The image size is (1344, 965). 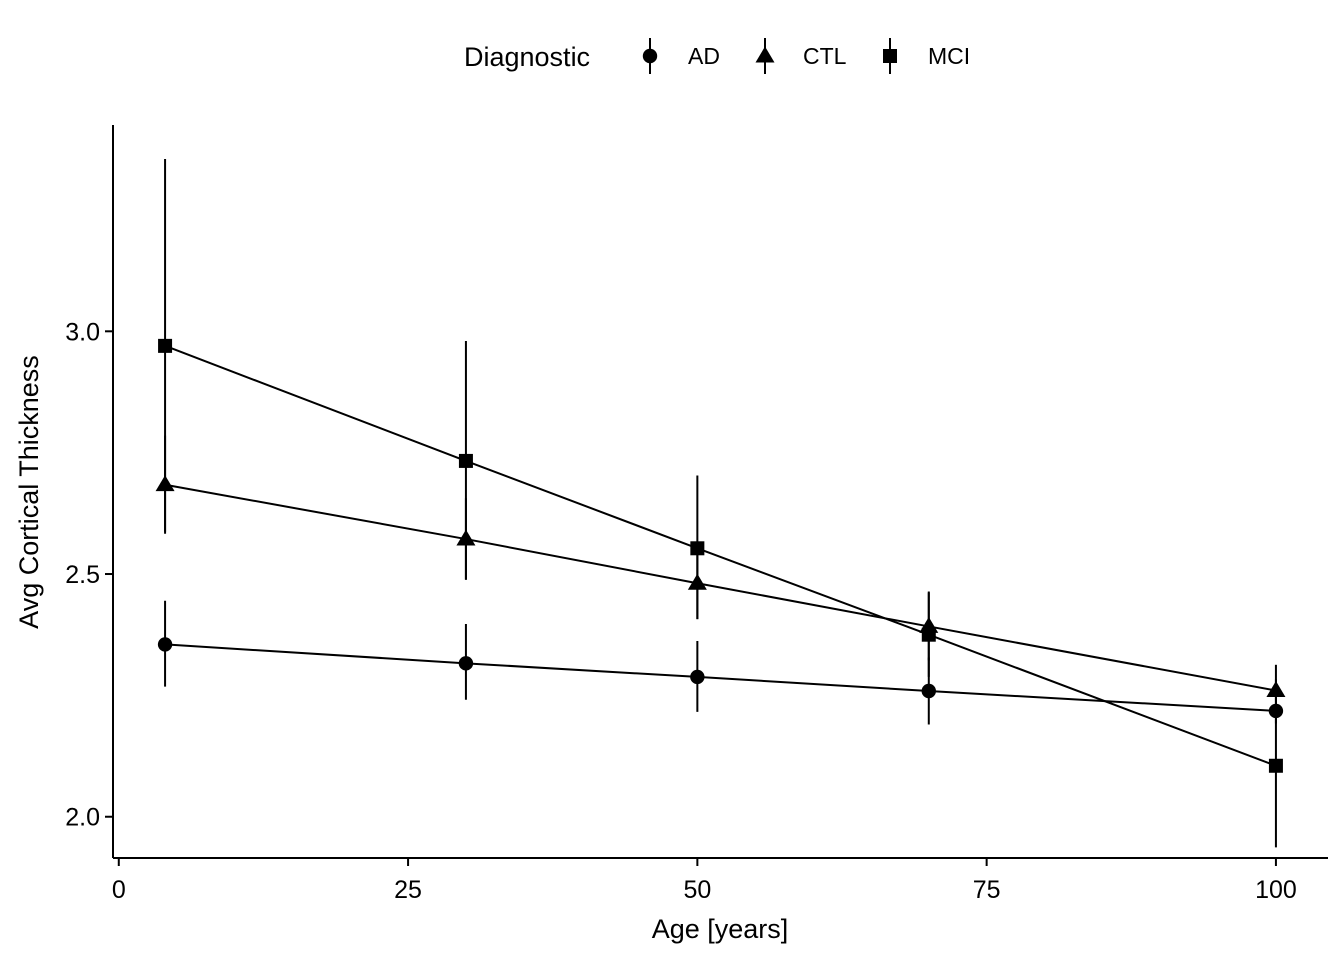 I want to click on legend: Diagnostic AD CTL MCI, so click(x=717, y=56).